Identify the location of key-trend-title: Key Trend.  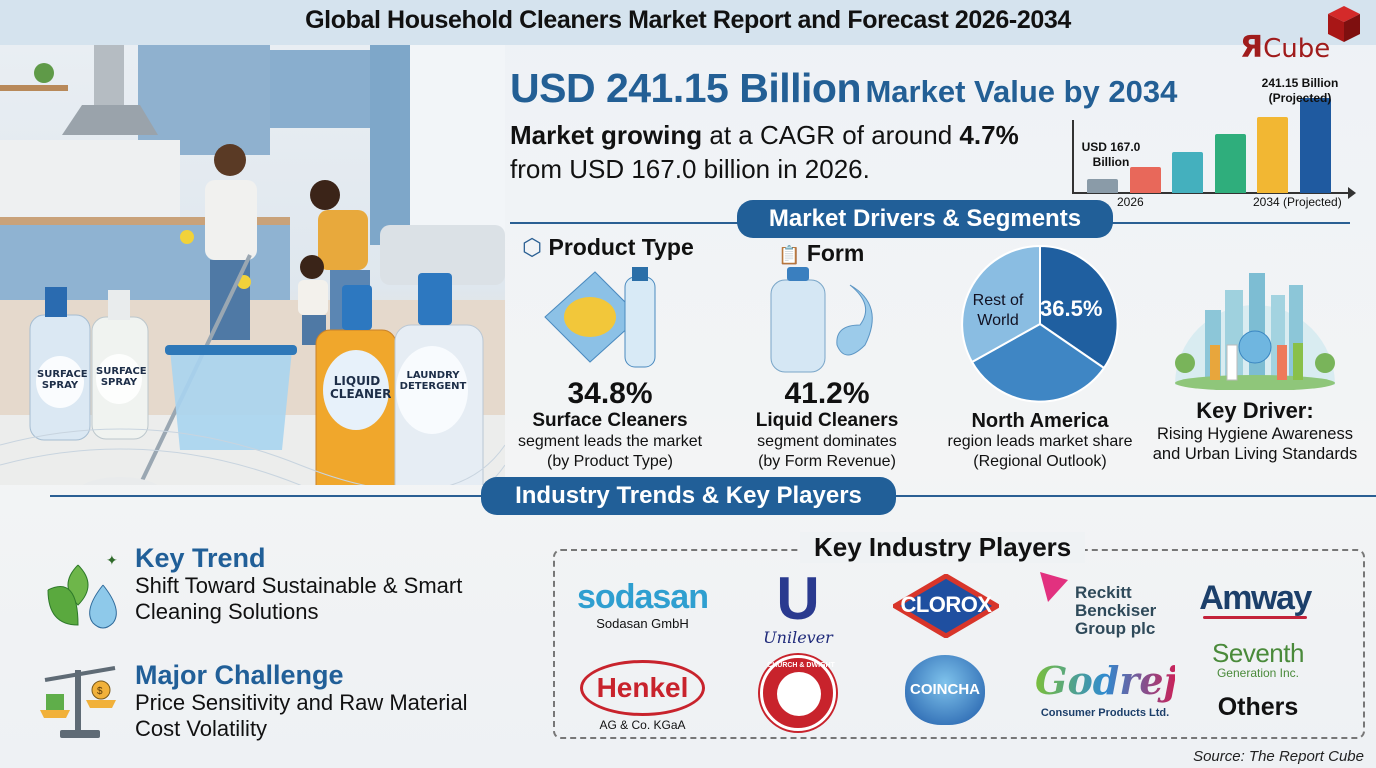
(200, 558).